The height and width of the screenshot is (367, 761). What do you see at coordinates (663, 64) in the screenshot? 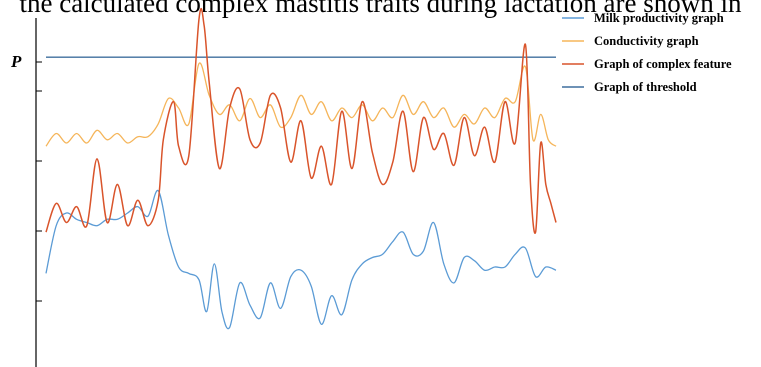
I see `legend-label-complex: Graph of complex feature` at bounding box center [663, 64].